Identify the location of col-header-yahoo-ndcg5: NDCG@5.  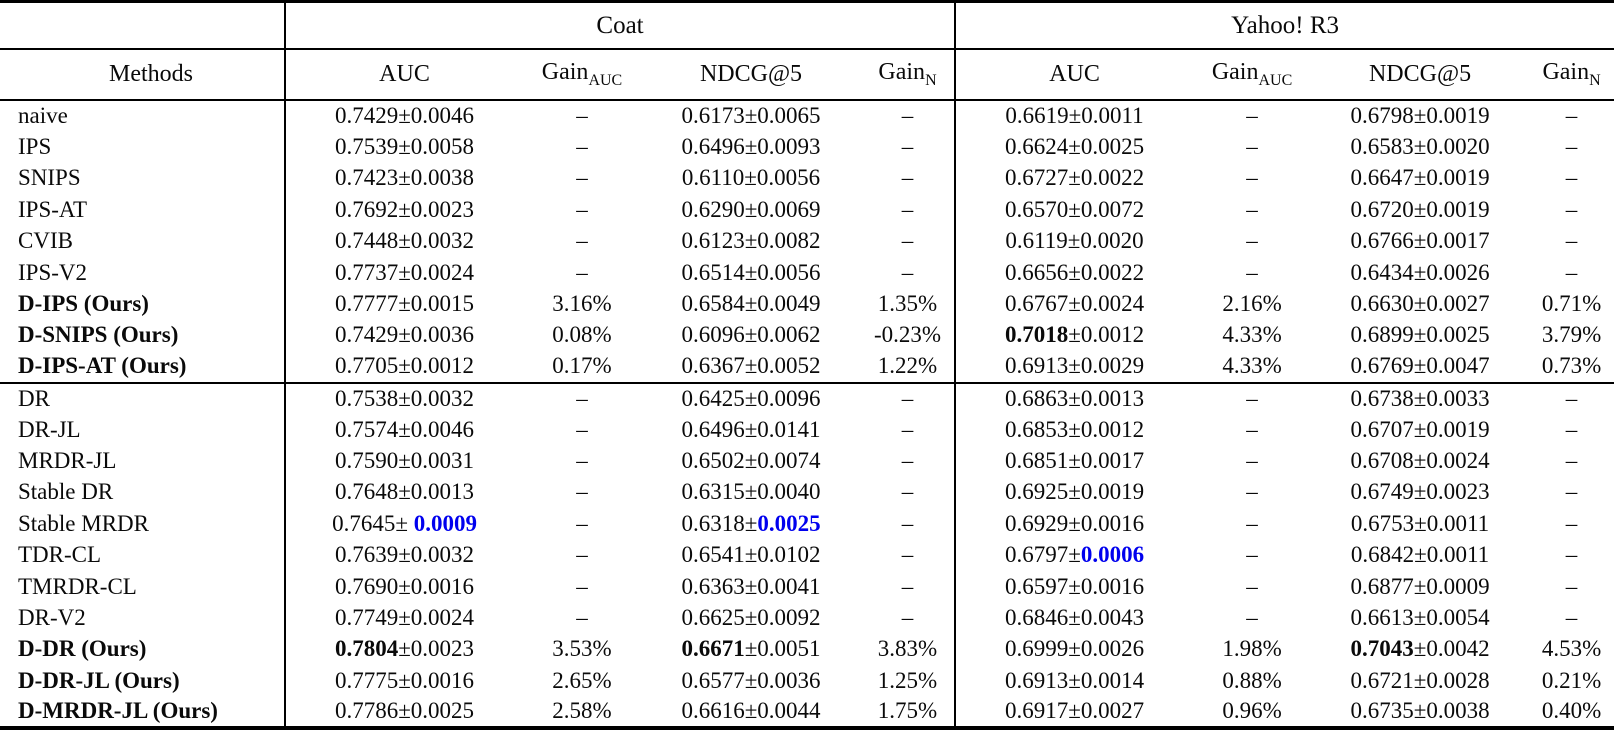
(1420, 75).